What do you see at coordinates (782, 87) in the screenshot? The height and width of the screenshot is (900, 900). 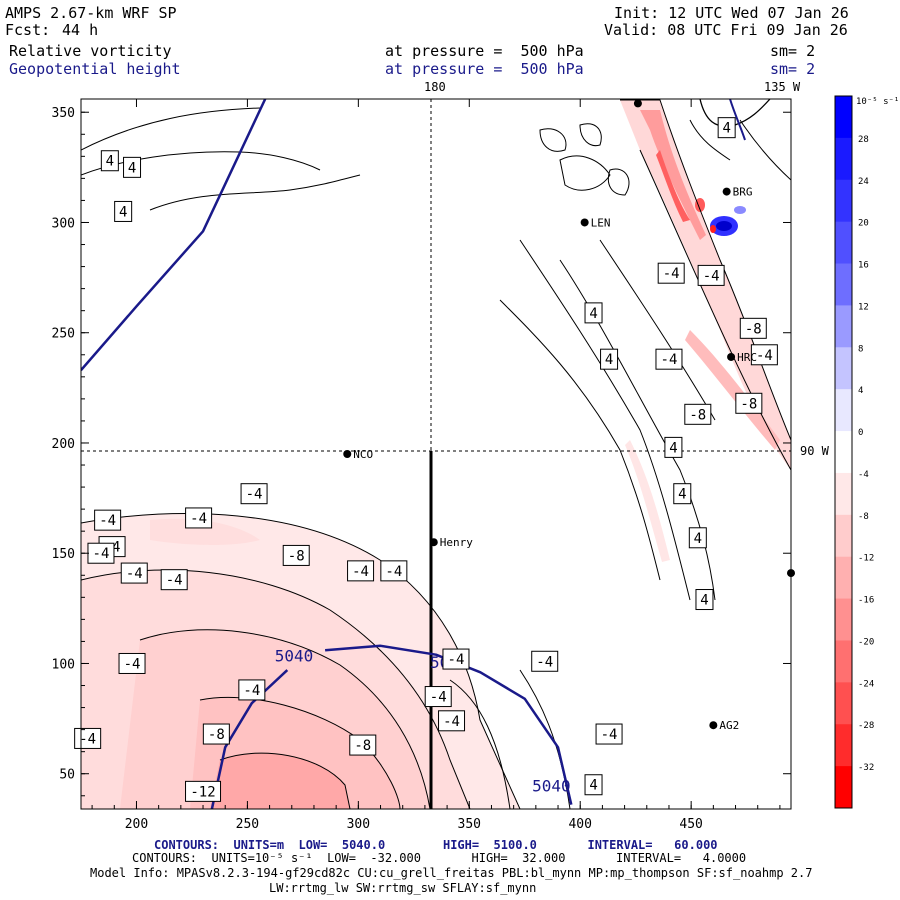 I see `label-lon-135w: 135 W` at bounding box center [782, 87].